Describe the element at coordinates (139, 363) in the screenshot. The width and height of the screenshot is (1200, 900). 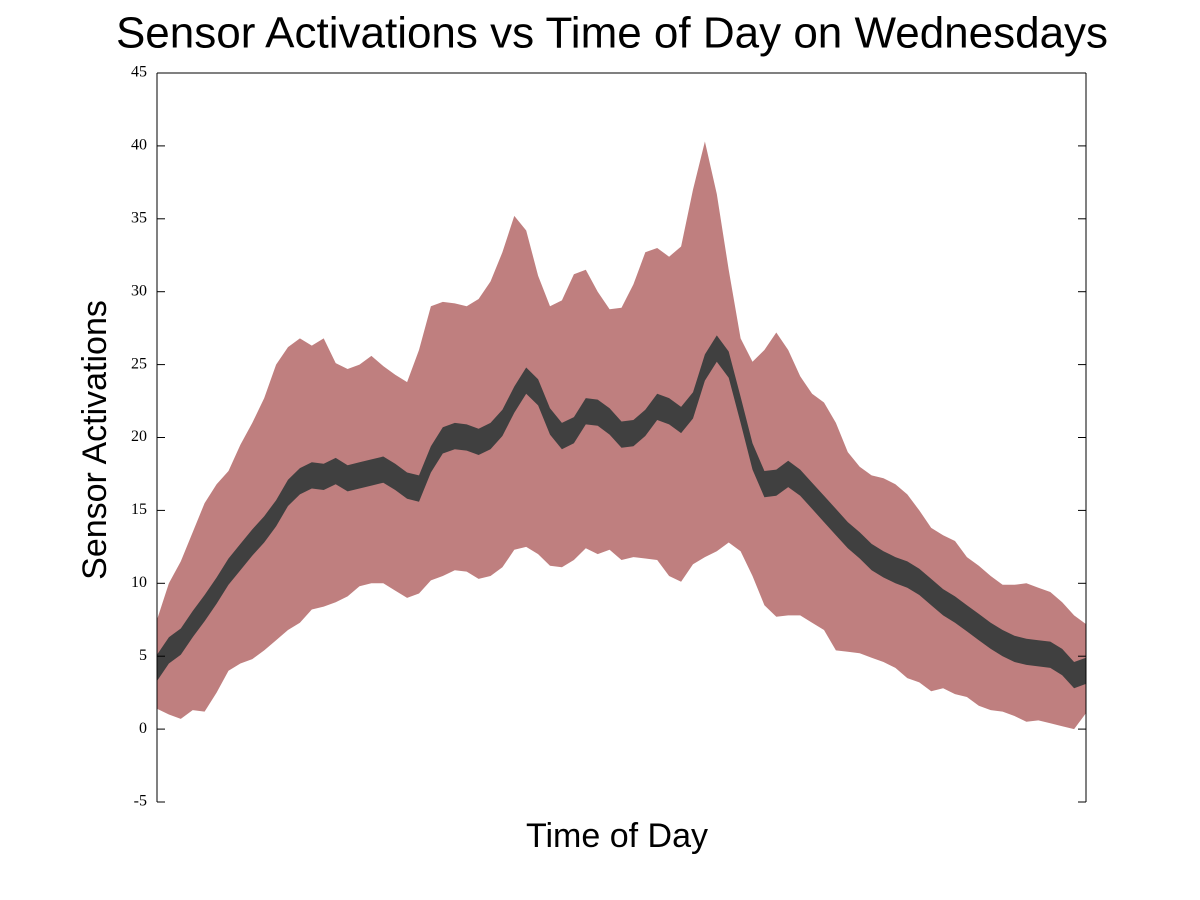
I see `y-tick-label: 25` at that location.